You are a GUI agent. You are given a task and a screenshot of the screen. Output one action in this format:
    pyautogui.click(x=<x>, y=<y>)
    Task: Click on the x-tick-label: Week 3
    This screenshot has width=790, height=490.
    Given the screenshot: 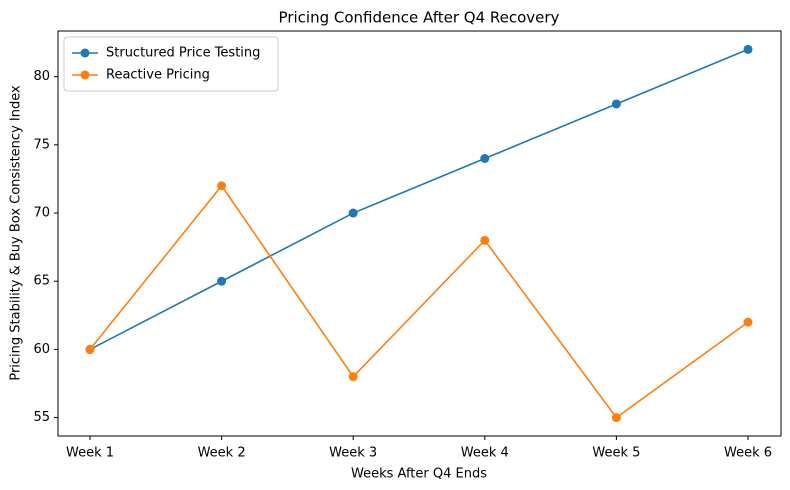 What is the action you would take?
    pyautogui.click(x=353, y=453)
    